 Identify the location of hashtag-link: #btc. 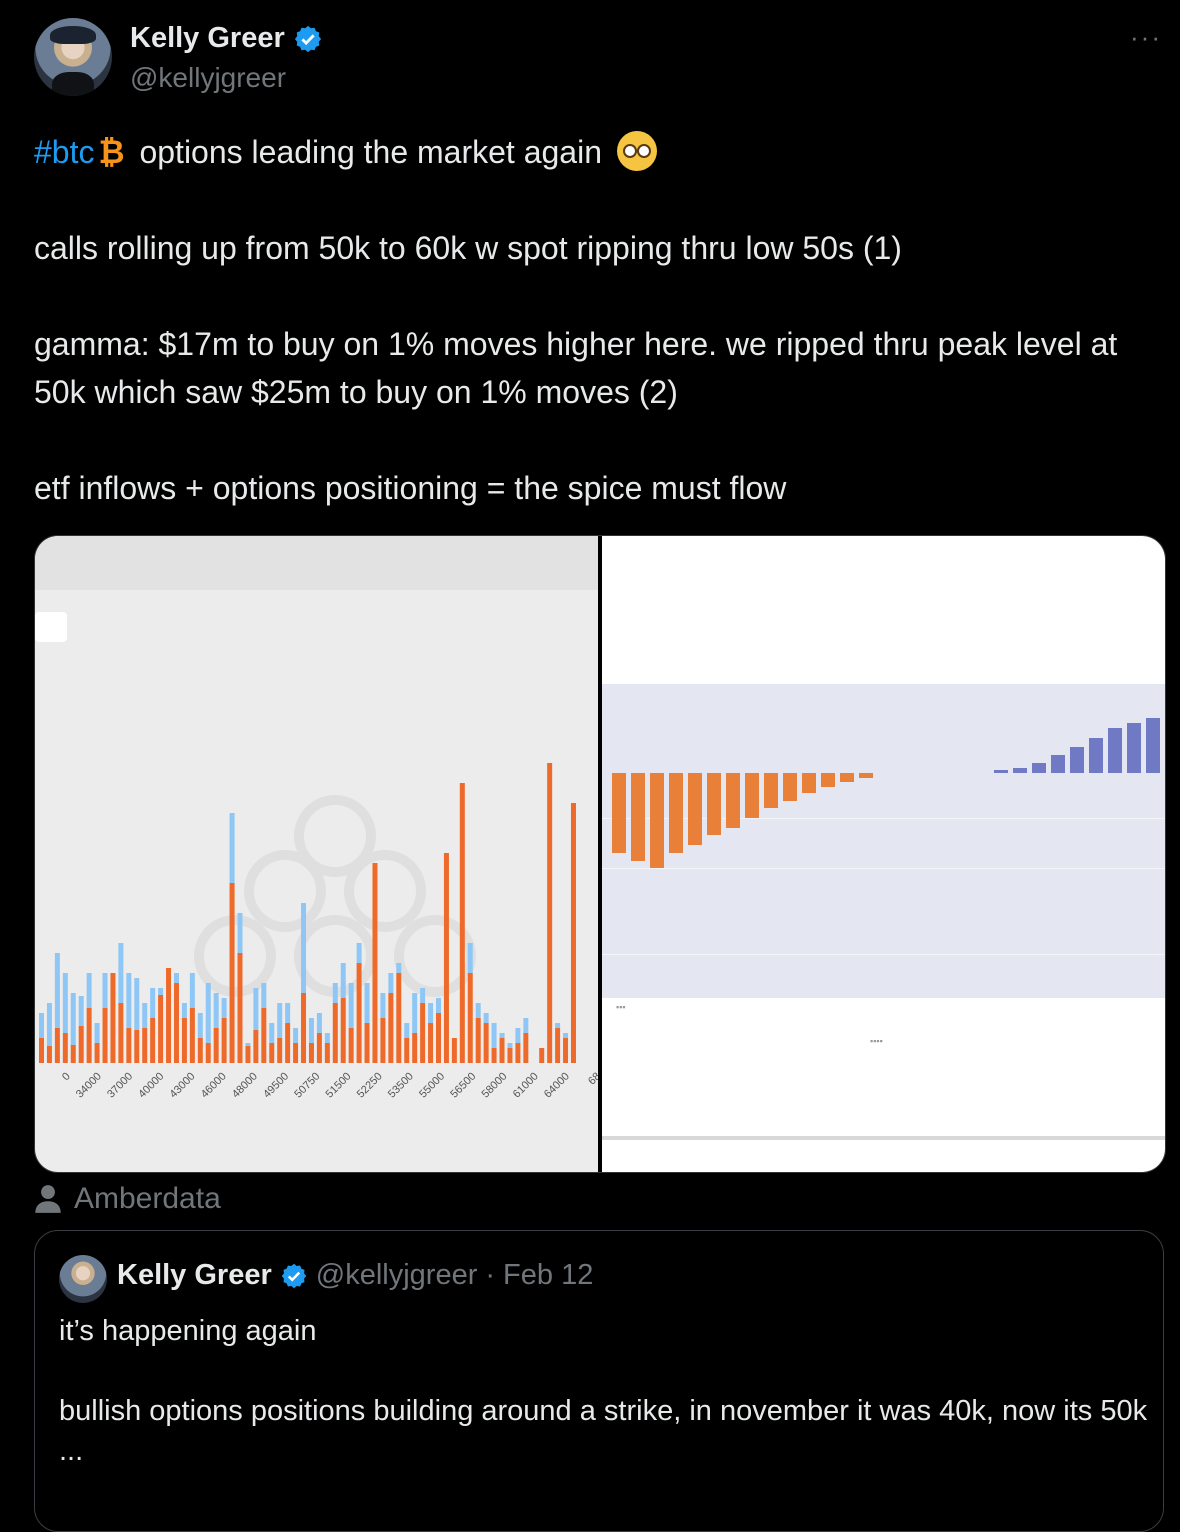
(64, 152).